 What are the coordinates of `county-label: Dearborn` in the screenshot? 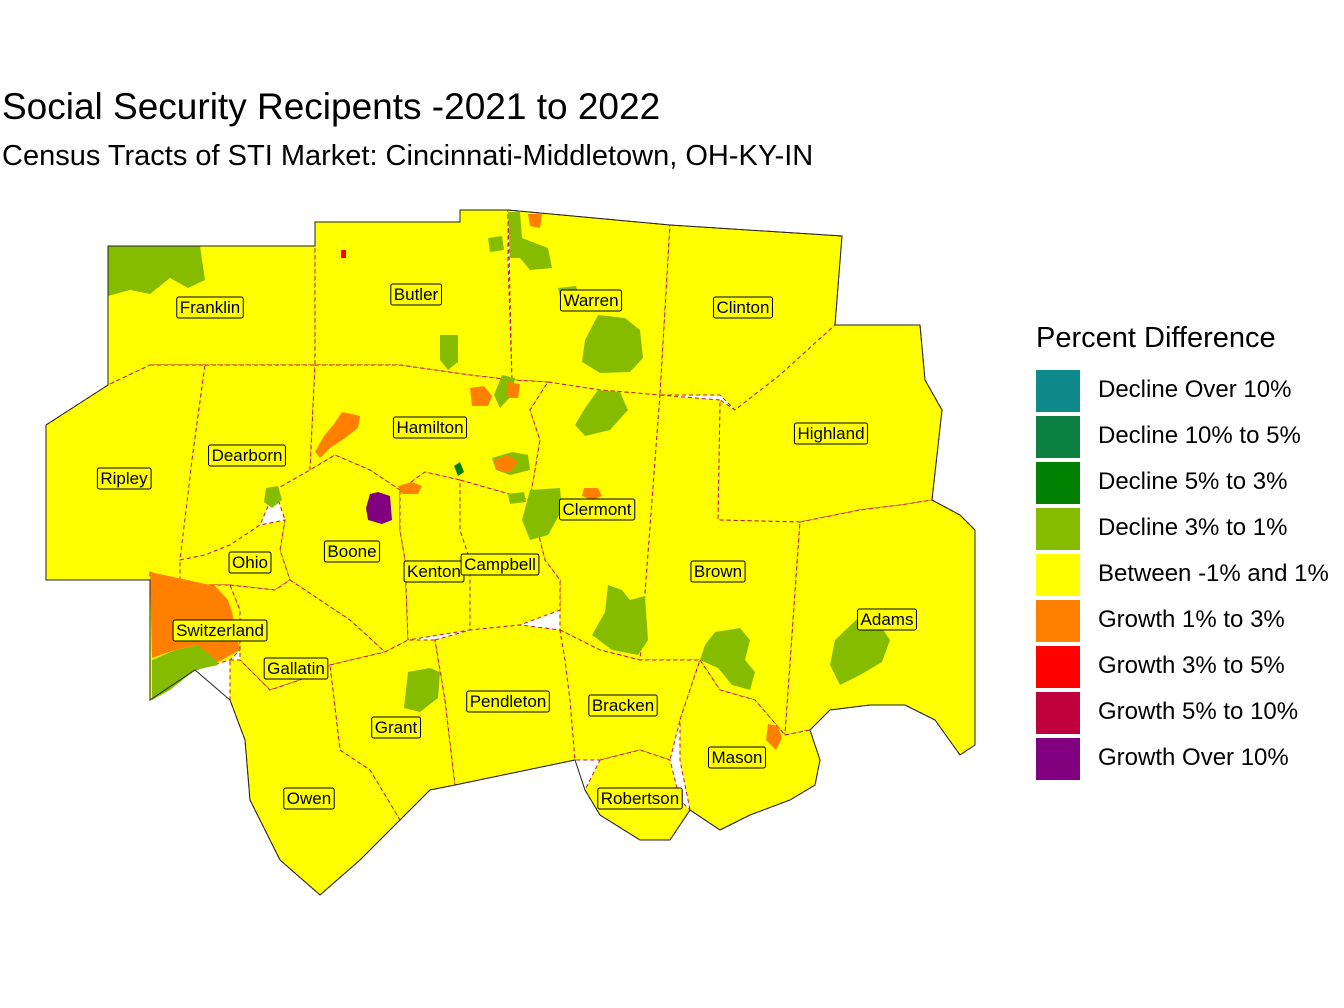 It's located at (247, 455).